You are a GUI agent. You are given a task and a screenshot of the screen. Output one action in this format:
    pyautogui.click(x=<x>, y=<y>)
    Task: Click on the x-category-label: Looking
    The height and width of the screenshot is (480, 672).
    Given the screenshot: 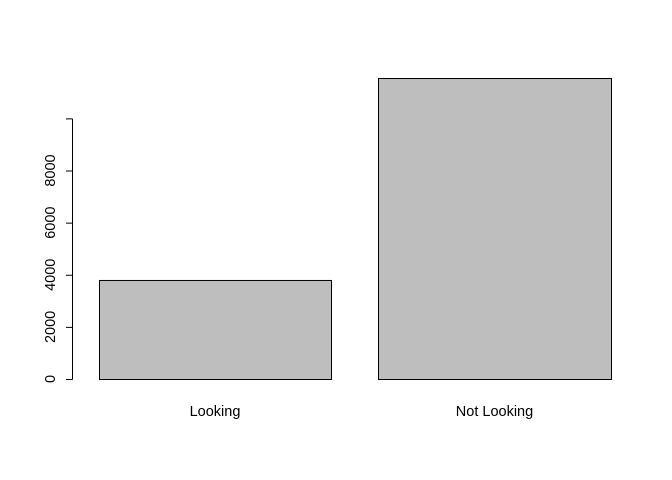 What is the action you would take?
    pyautogui.click(x=215, y=412)
    